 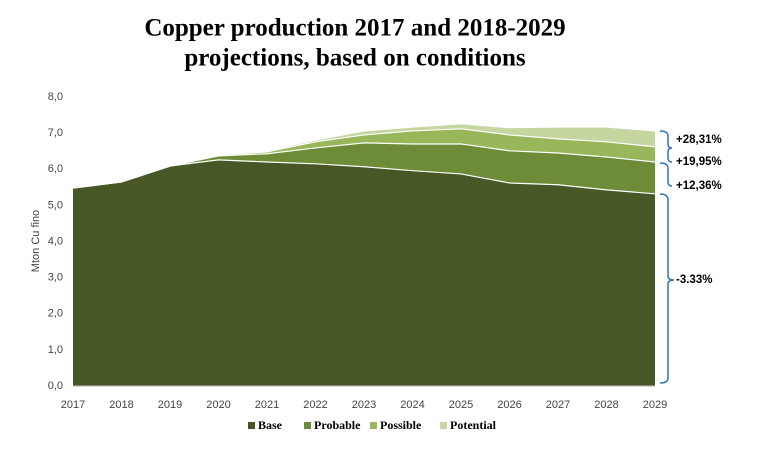 I want to click on y-tick-label: 2,0, so click(x=55, y=314).